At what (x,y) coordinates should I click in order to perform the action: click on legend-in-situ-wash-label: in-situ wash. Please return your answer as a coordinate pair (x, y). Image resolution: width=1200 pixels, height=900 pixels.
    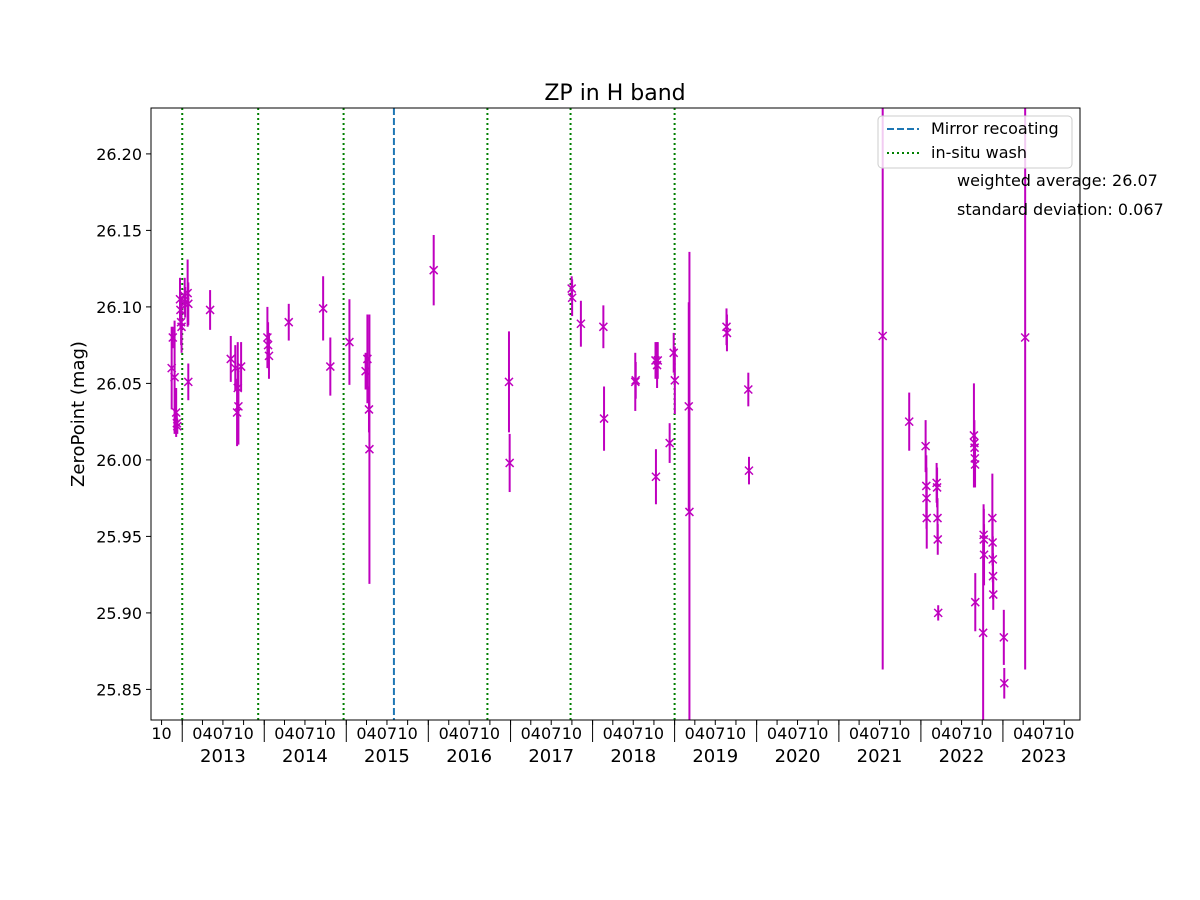
    Looking at the image, I should click on (979, 152).